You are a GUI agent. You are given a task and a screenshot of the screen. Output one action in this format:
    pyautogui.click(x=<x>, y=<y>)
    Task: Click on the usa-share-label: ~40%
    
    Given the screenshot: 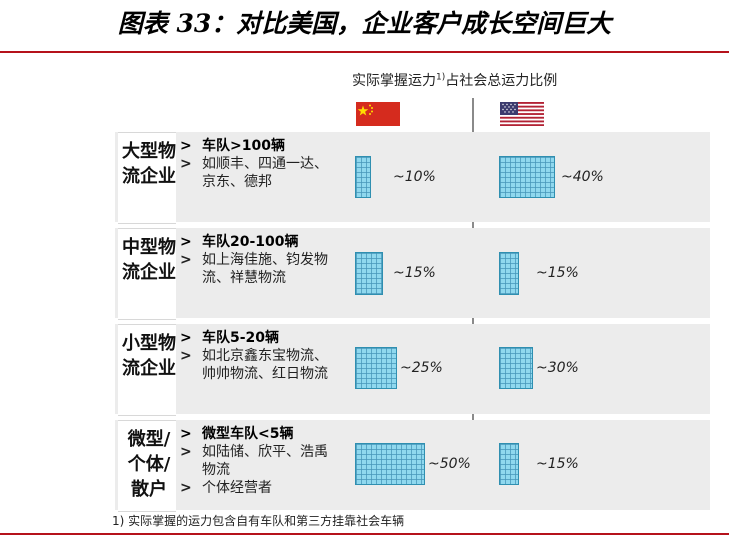 What is the action you would take?
    pyautogui.click(x=582, y=177)
    